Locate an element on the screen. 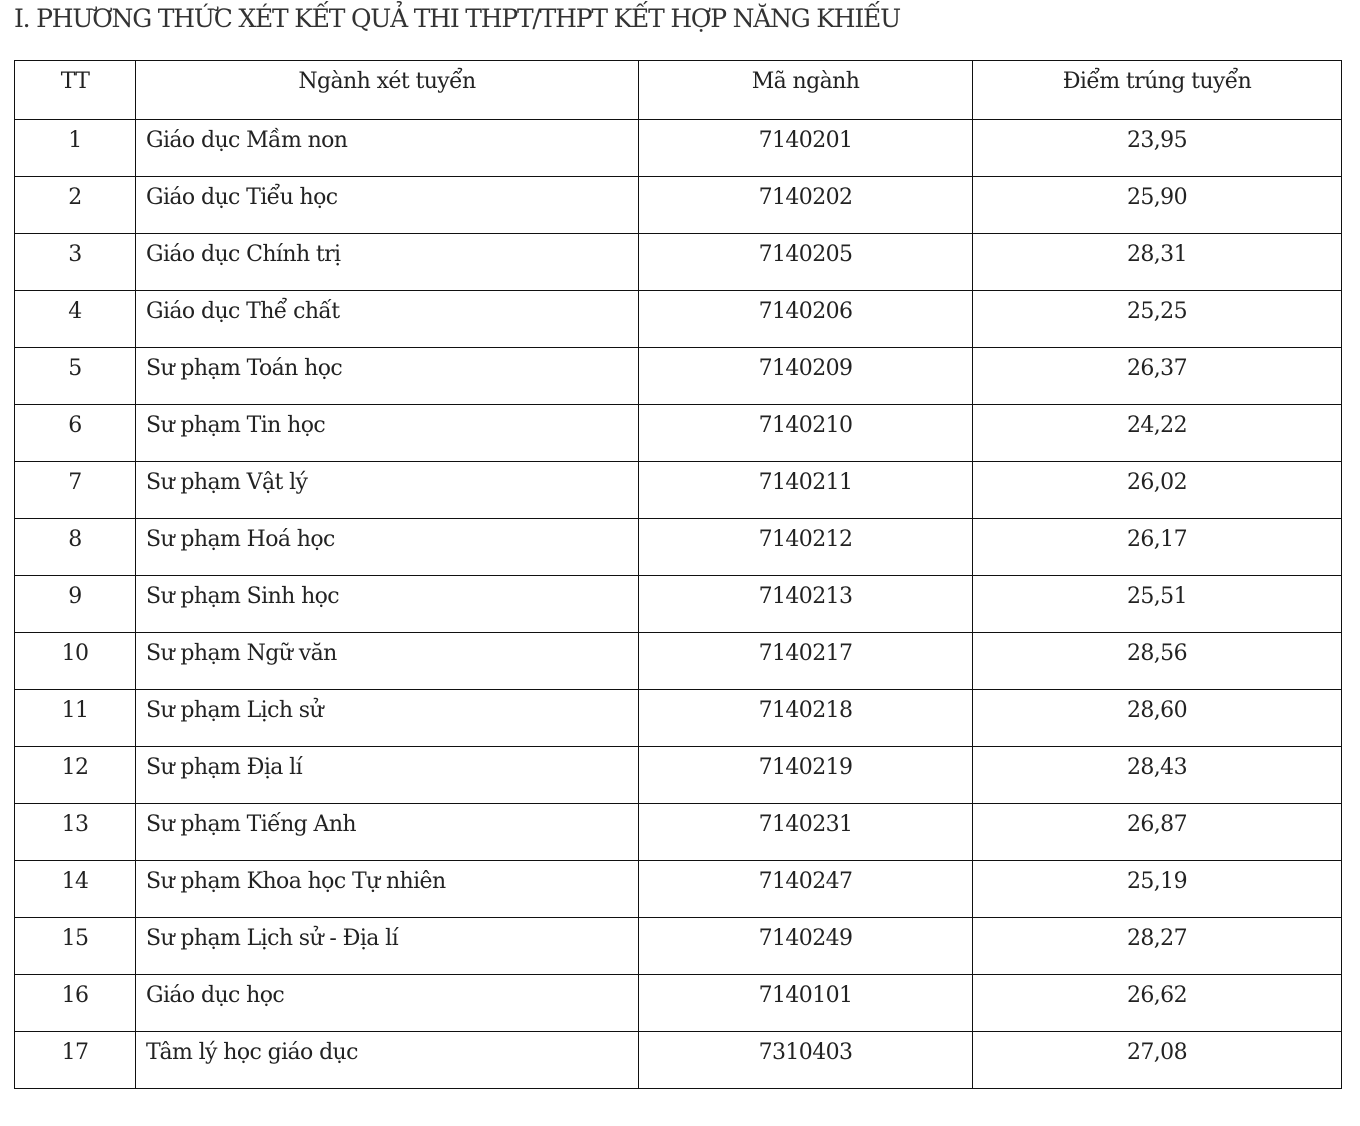 This screenshot has width=1360, height=1126. header-major: Ngành xét tuyển is located at coordinates (387, 90).